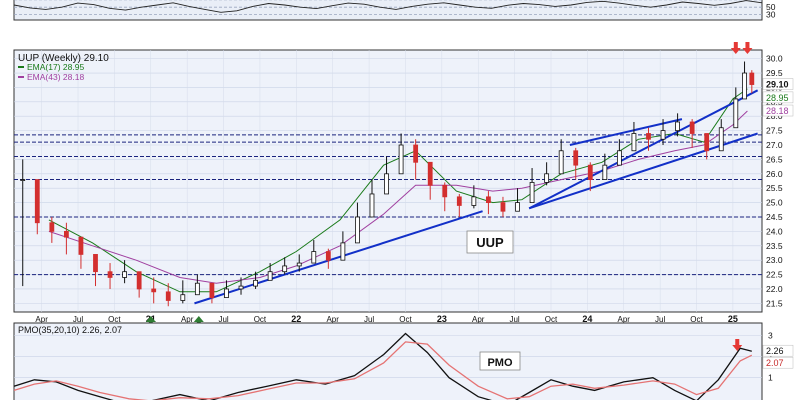  What do you see at coordinates (774, 159) in the screenshot?
I see `price-y-tick-label: 26.5` at bounding box center [774, 159].